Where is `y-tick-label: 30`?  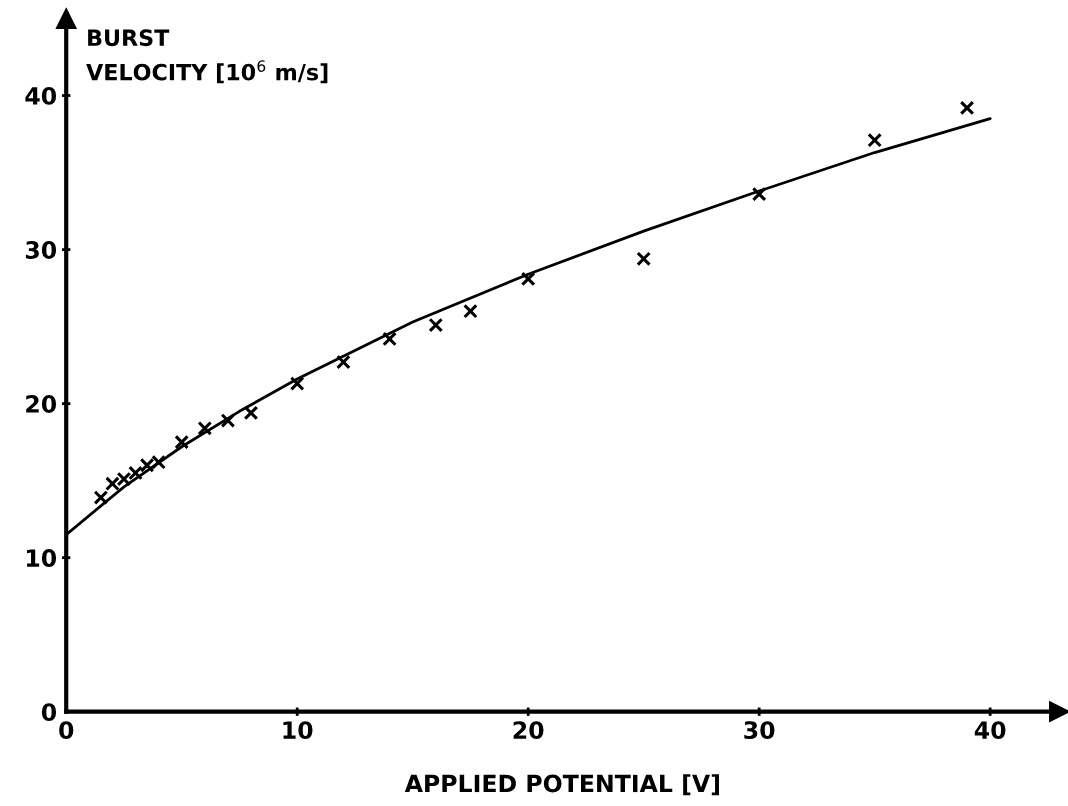
y-tick-label: 30 is located at coordinates (41, 250).